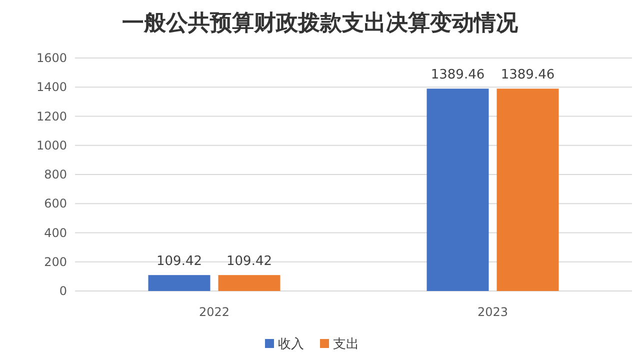 The image size is (640, 362). I want to click on y-tick-label: 400, so click(55, 233).